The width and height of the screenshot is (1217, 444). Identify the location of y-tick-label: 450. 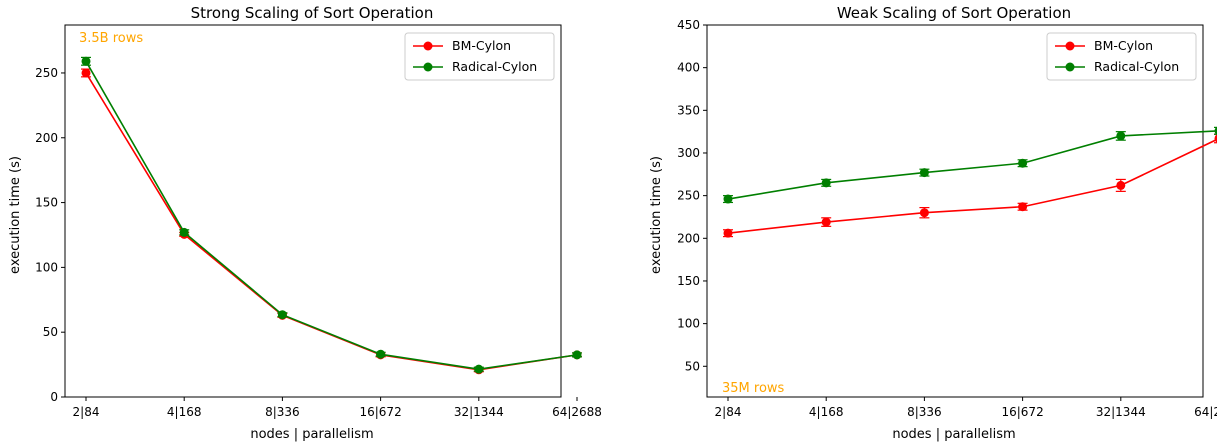
(688, 25).